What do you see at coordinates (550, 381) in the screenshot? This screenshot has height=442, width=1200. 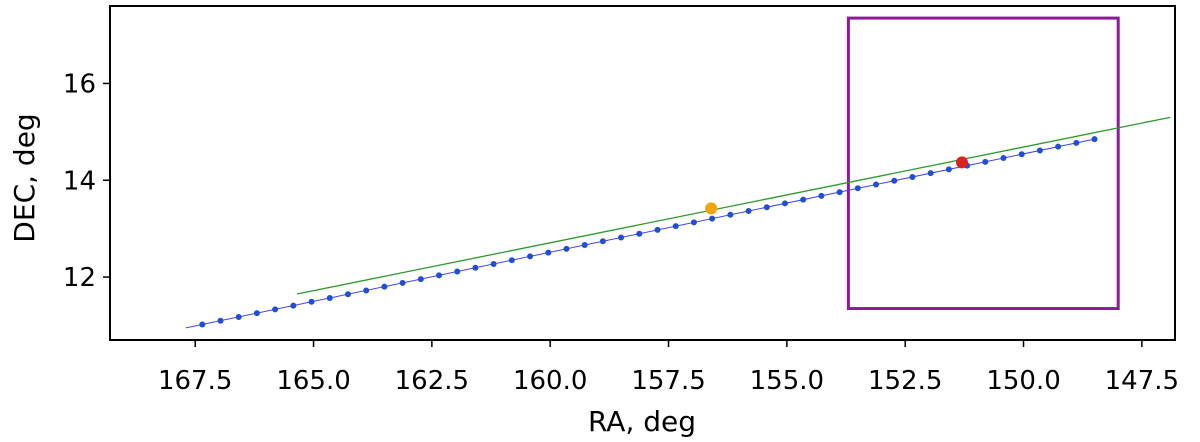 I see `x-tick-label: 160.0` at bounding box center [550, 381].